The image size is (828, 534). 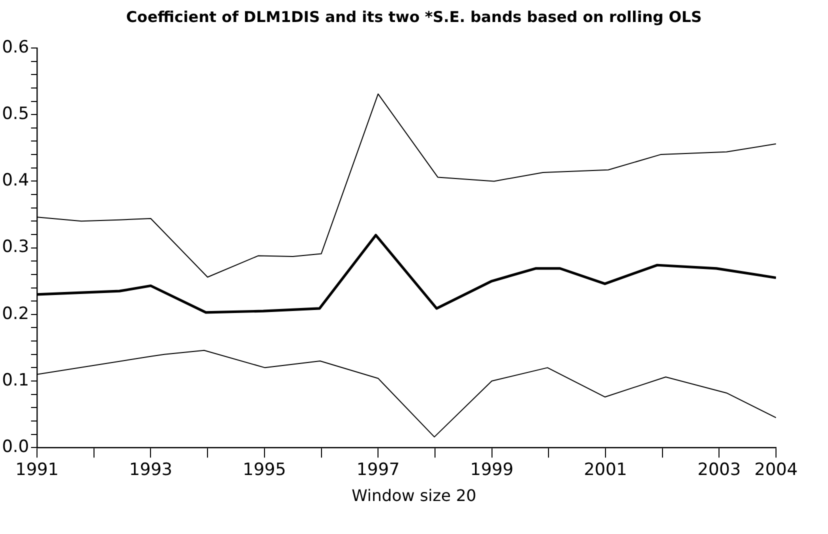 What do you see at coordinates (414, 17) in the screenshot?
I see `chart-title: Coefficient of DLM1DIS and its two *S.E. bands based on rolling OLS` at bounding box center [414, 17].